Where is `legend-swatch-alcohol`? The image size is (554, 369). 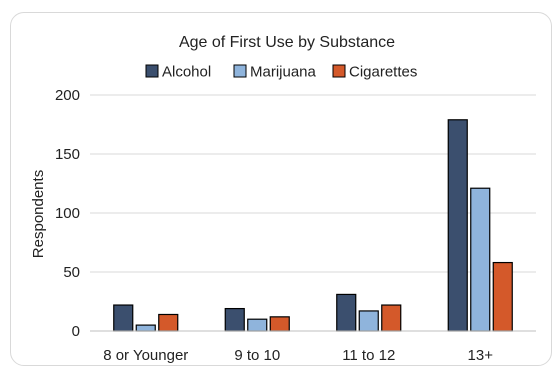 legend-swatch-alcohol is located at coordinates (152, 71).